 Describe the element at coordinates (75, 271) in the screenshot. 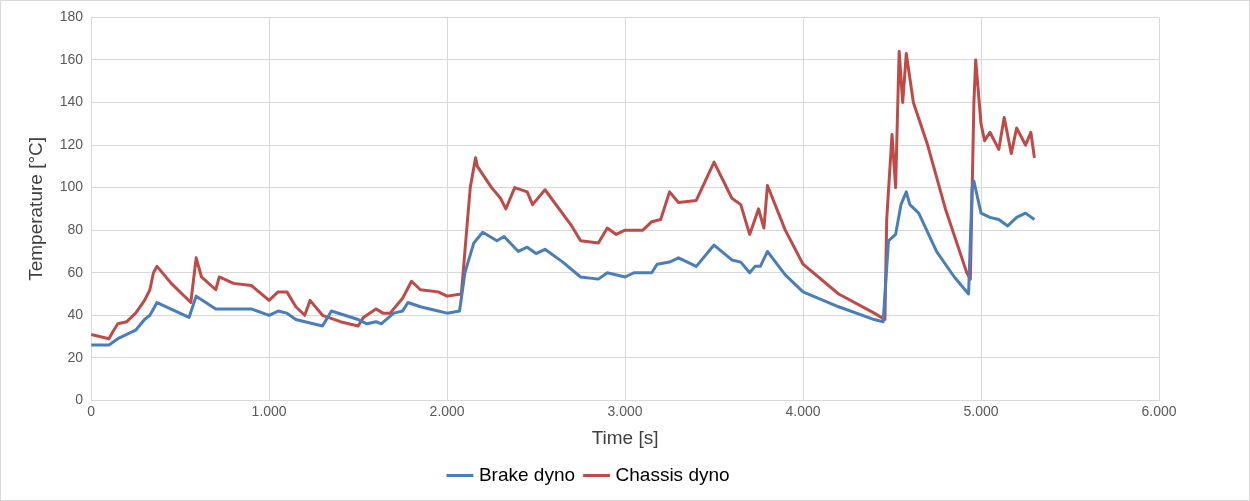

I see `y-tick-label: 60` at that location.